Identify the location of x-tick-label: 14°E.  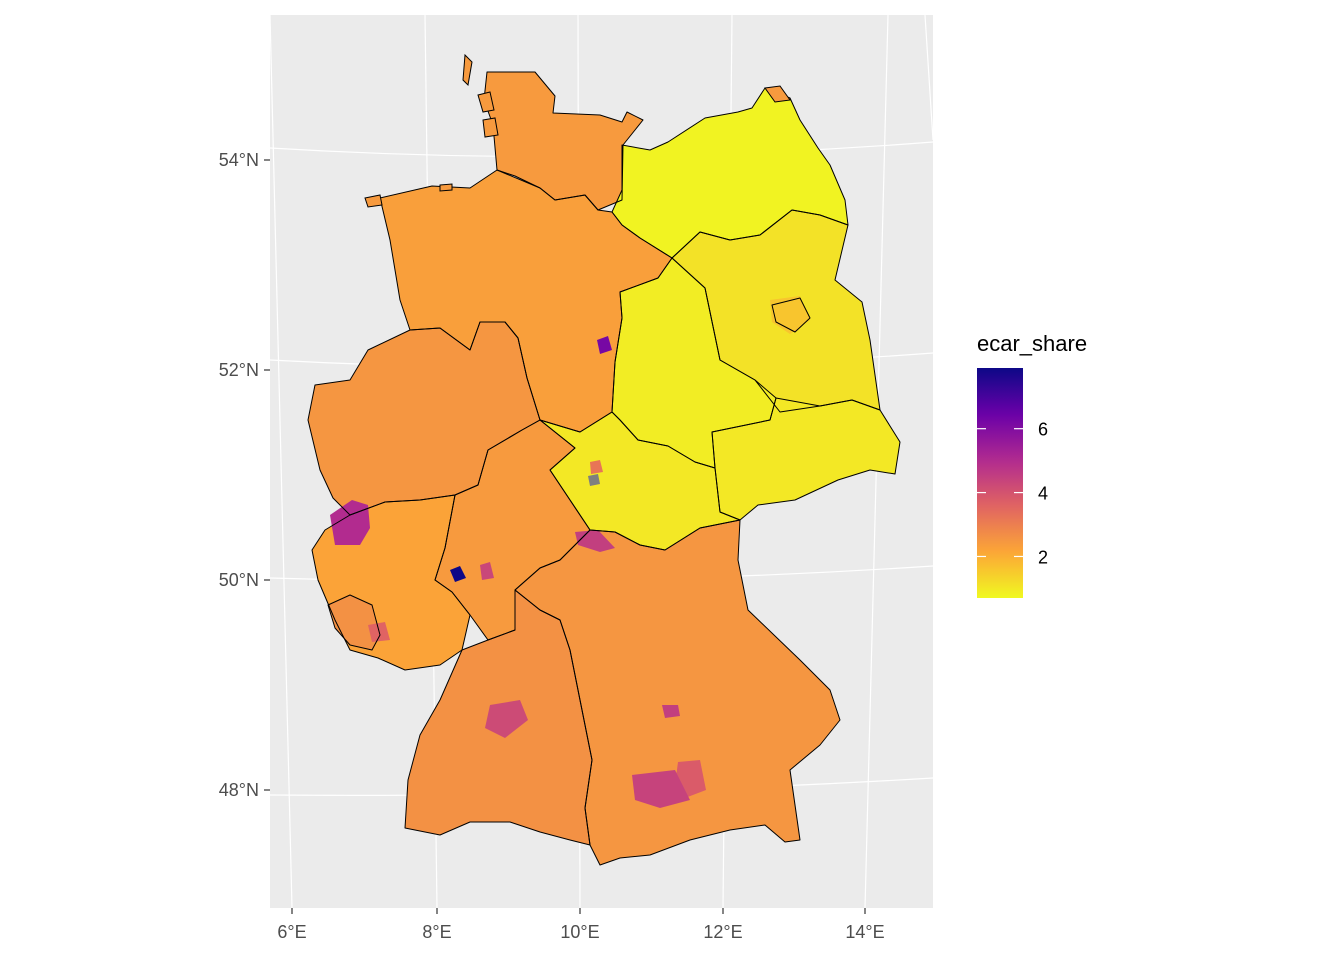
(864, 932).